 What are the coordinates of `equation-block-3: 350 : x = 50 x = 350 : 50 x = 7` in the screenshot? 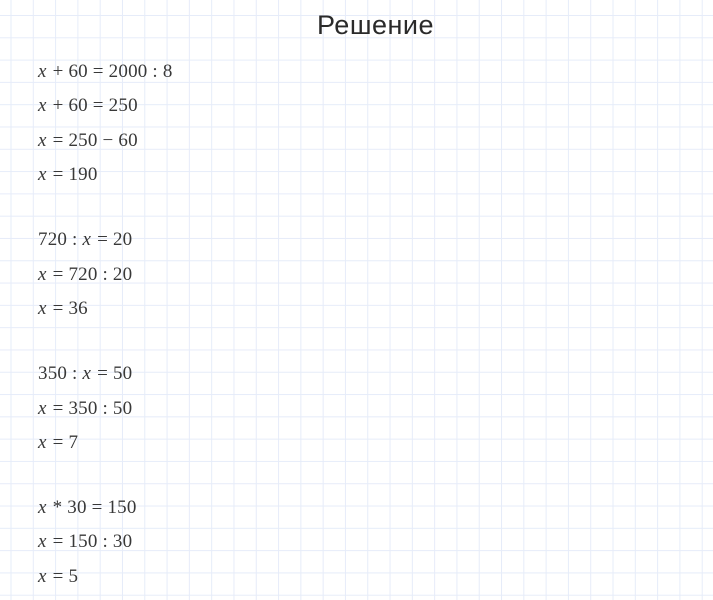 It's located at (105, 408).